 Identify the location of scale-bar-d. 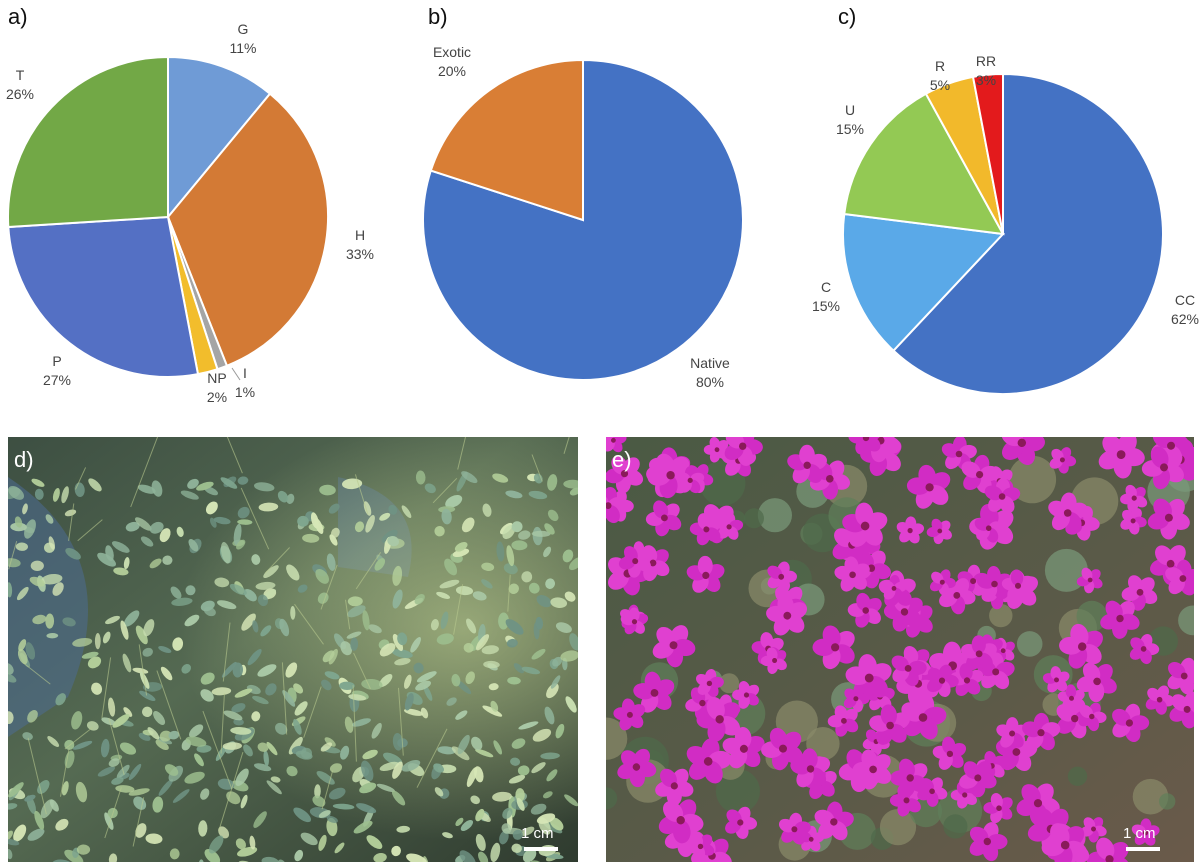
(541, 849).